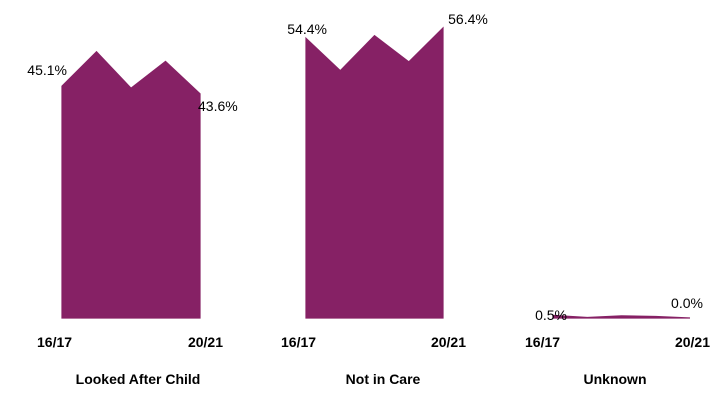  Describe the element at coordinates (383, 379) in the screenshot. I see `category-label: Not in Care` at that location.